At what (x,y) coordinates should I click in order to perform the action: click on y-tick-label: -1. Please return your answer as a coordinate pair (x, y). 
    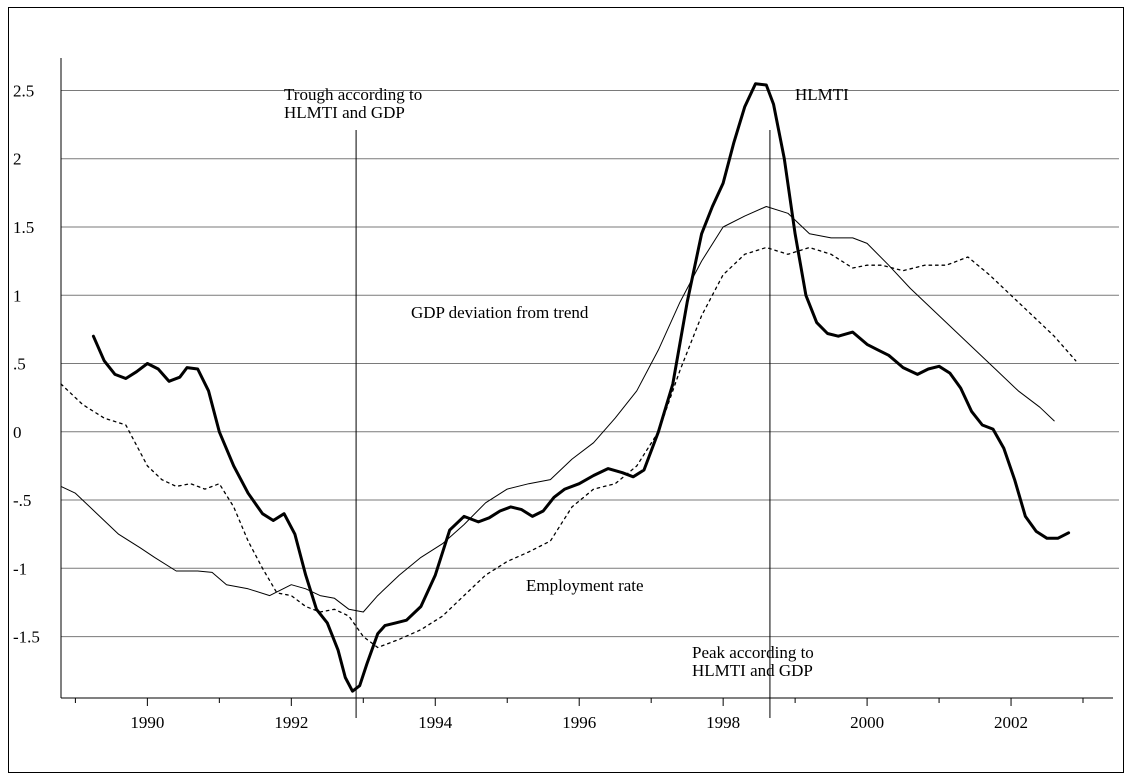
    Looking at the image, I should click on (20, 568).